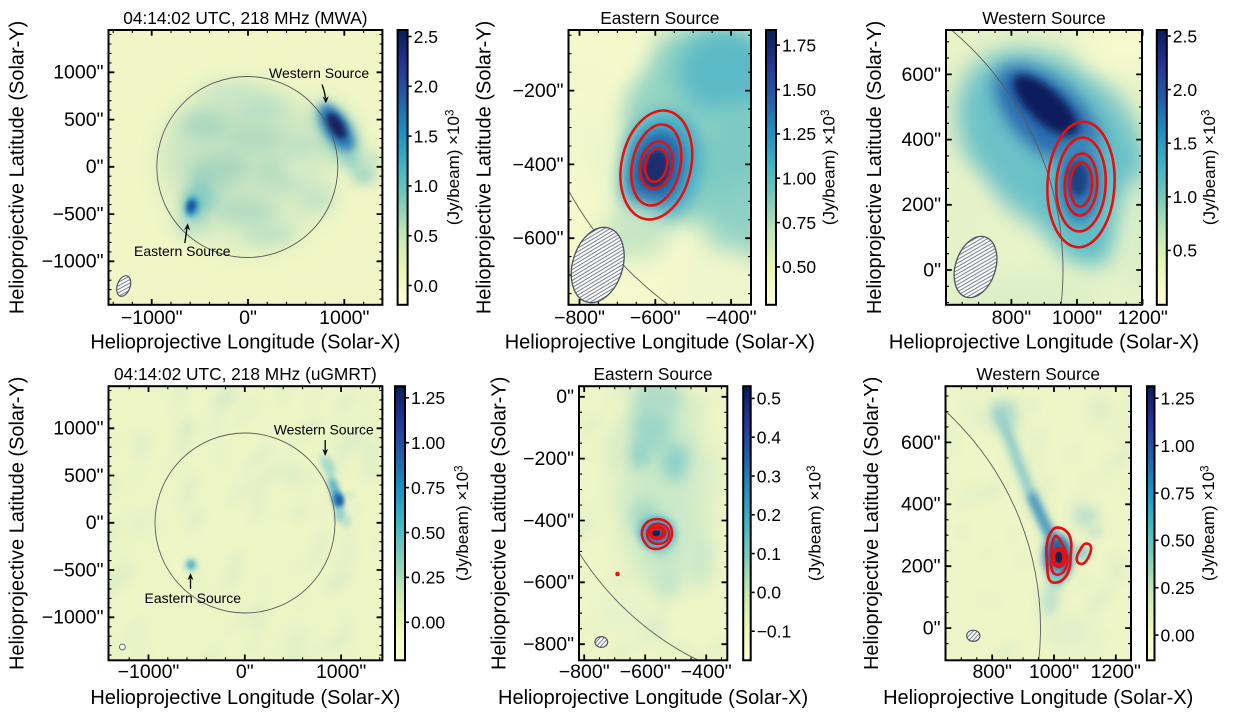 The image size is (1235, 717). I want to click on svg-text: −0.1, so click(774, 632).